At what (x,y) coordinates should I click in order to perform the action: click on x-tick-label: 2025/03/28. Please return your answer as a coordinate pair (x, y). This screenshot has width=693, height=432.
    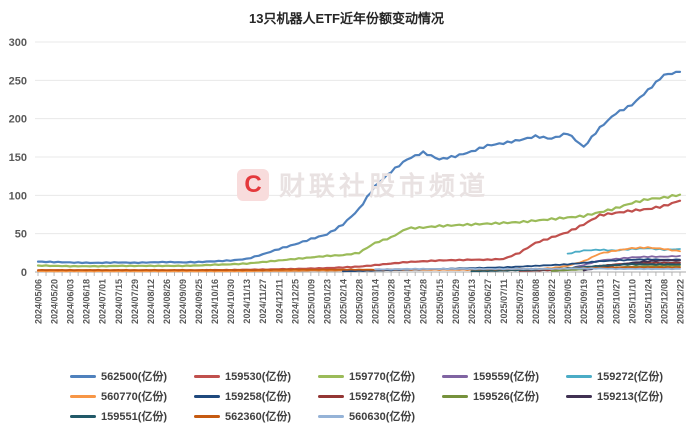
    Looking at the image, I should click on (392, 301).